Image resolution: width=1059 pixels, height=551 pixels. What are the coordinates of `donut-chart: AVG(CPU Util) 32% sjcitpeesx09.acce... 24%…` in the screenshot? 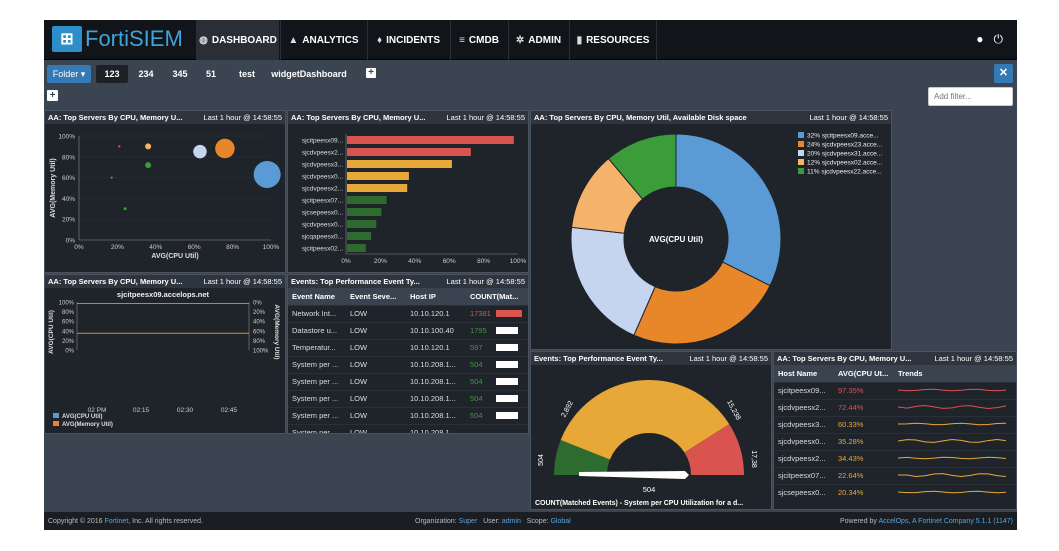 It's located at (726, 238).